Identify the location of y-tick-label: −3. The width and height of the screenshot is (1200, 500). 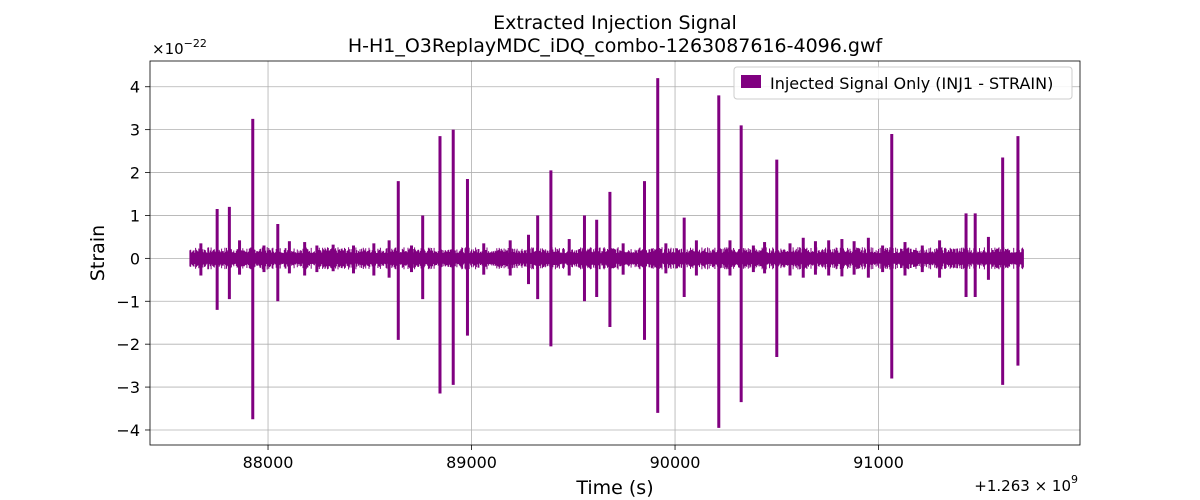
(128, 387).